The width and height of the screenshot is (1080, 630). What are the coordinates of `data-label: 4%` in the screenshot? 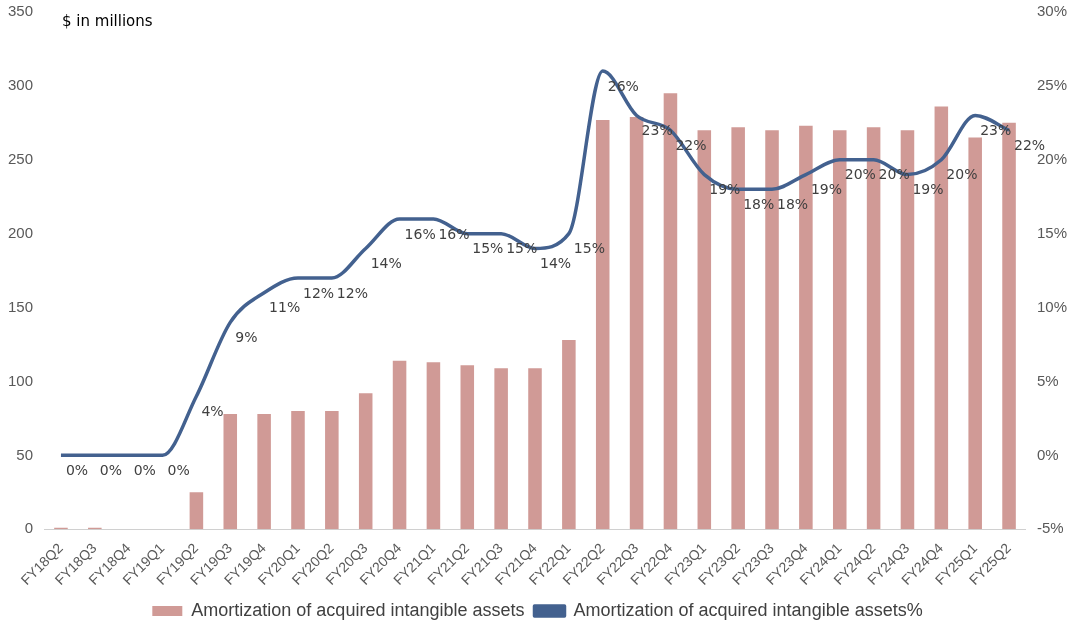 It's located at (212, 410).